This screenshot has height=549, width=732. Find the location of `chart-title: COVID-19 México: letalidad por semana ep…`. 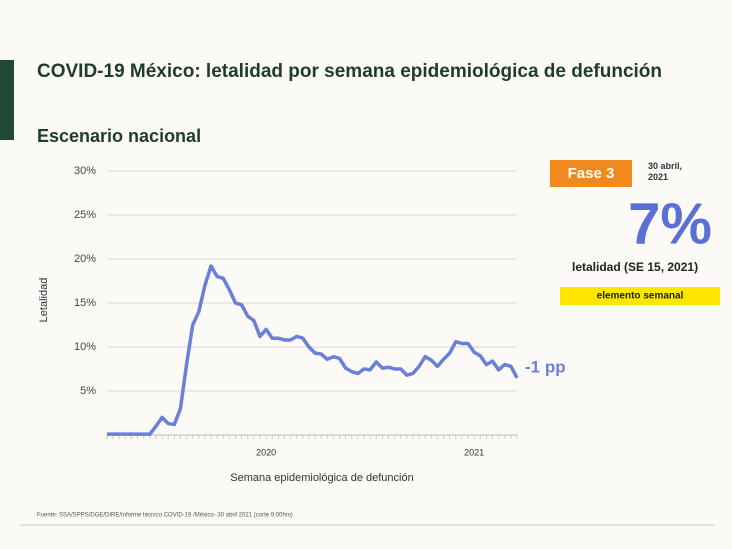

chart-title: COVID-19 México: letalidad por semana ep… is located at coordinates (350, 71).